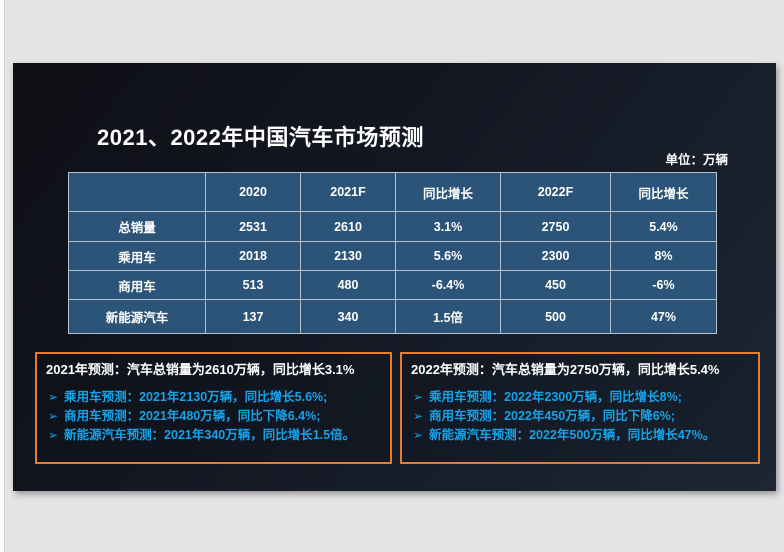 The image size is (784, 552). Describe the element at coordinates (572, 435) in the screenshot. I see `bullet-text: 新能源汽车预测：2022年500万辆，同比增长47%。` at that location.